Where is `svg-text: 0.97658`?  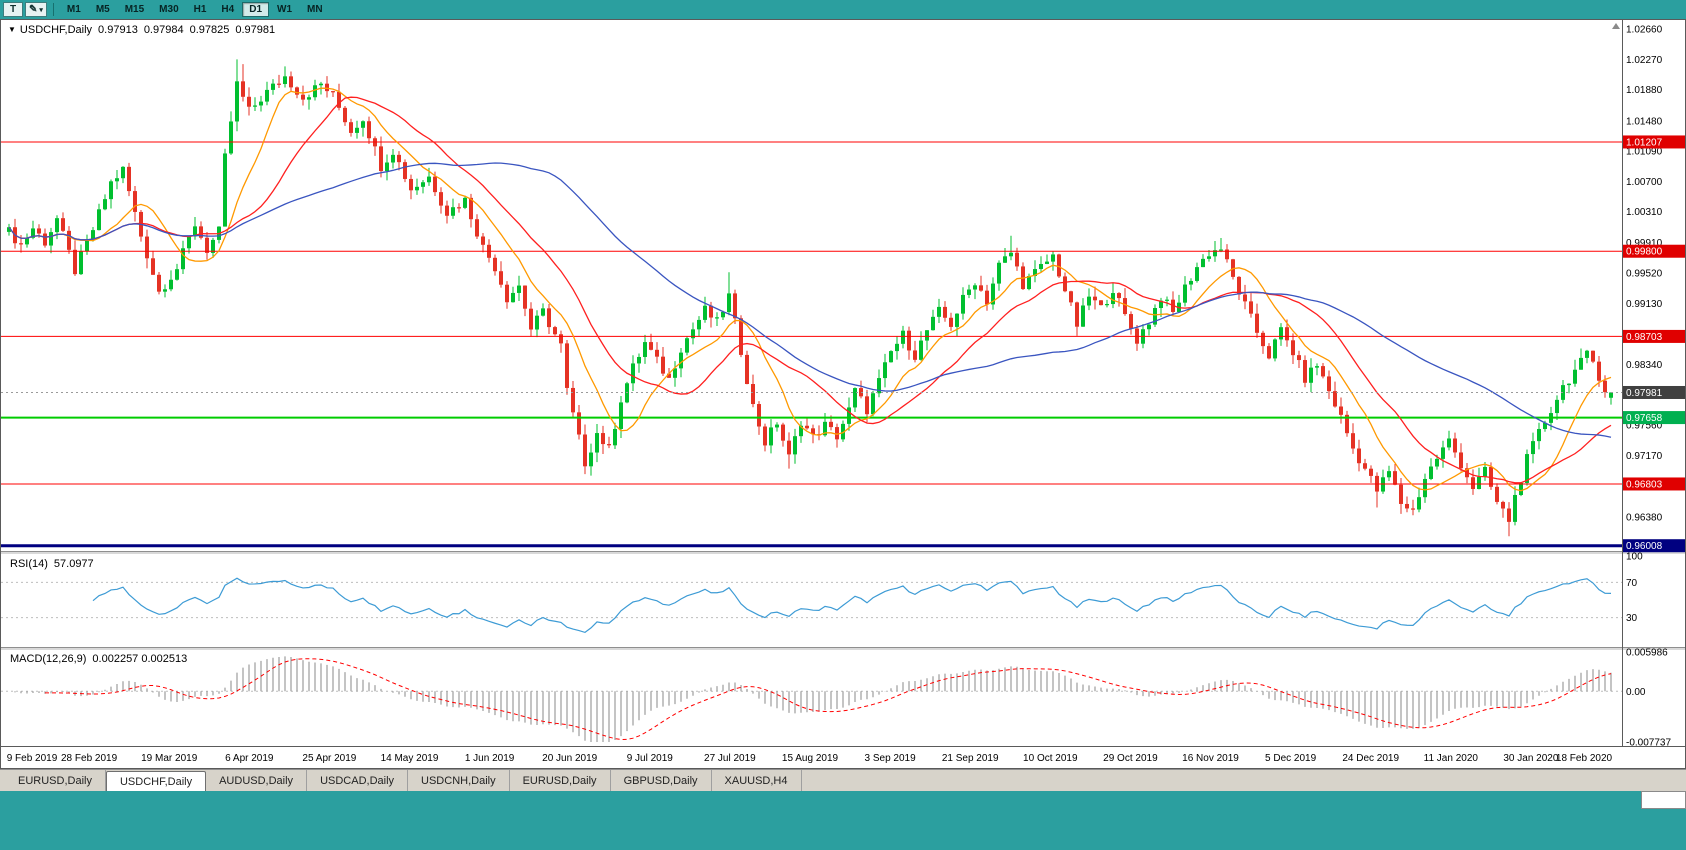
svg-text: 0.97658 is located at coordinates (1644, 418).